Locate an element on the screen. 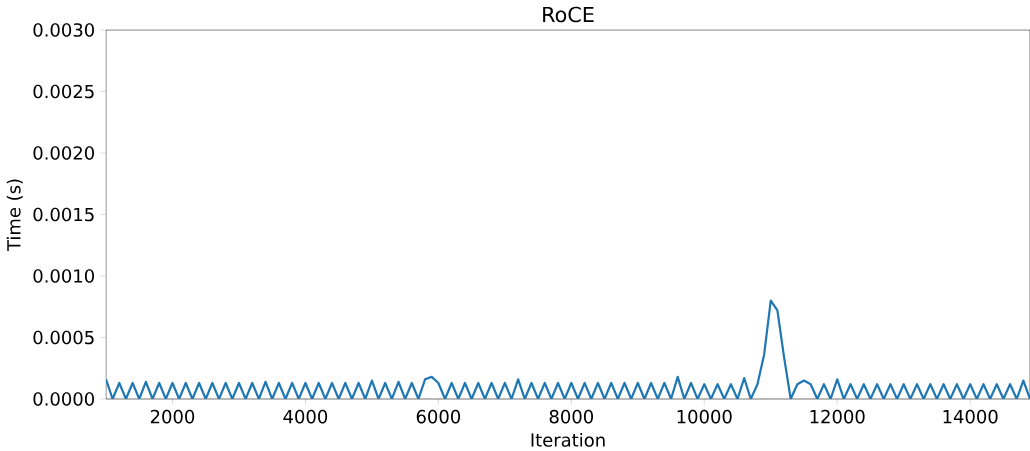 Image resolution: width=1030 pixels, height=451 pixels. y-tick-label: 0.0030 is located at coordinates (63, 30).